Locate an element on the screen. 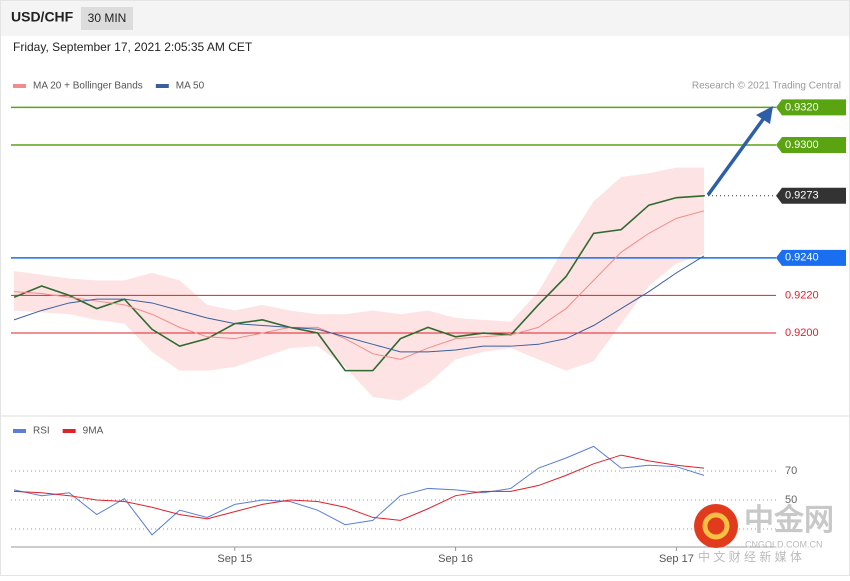 Image resolution: width=850 pixels, height=581 pixels. interval-box is located at coordinates (107, 18).